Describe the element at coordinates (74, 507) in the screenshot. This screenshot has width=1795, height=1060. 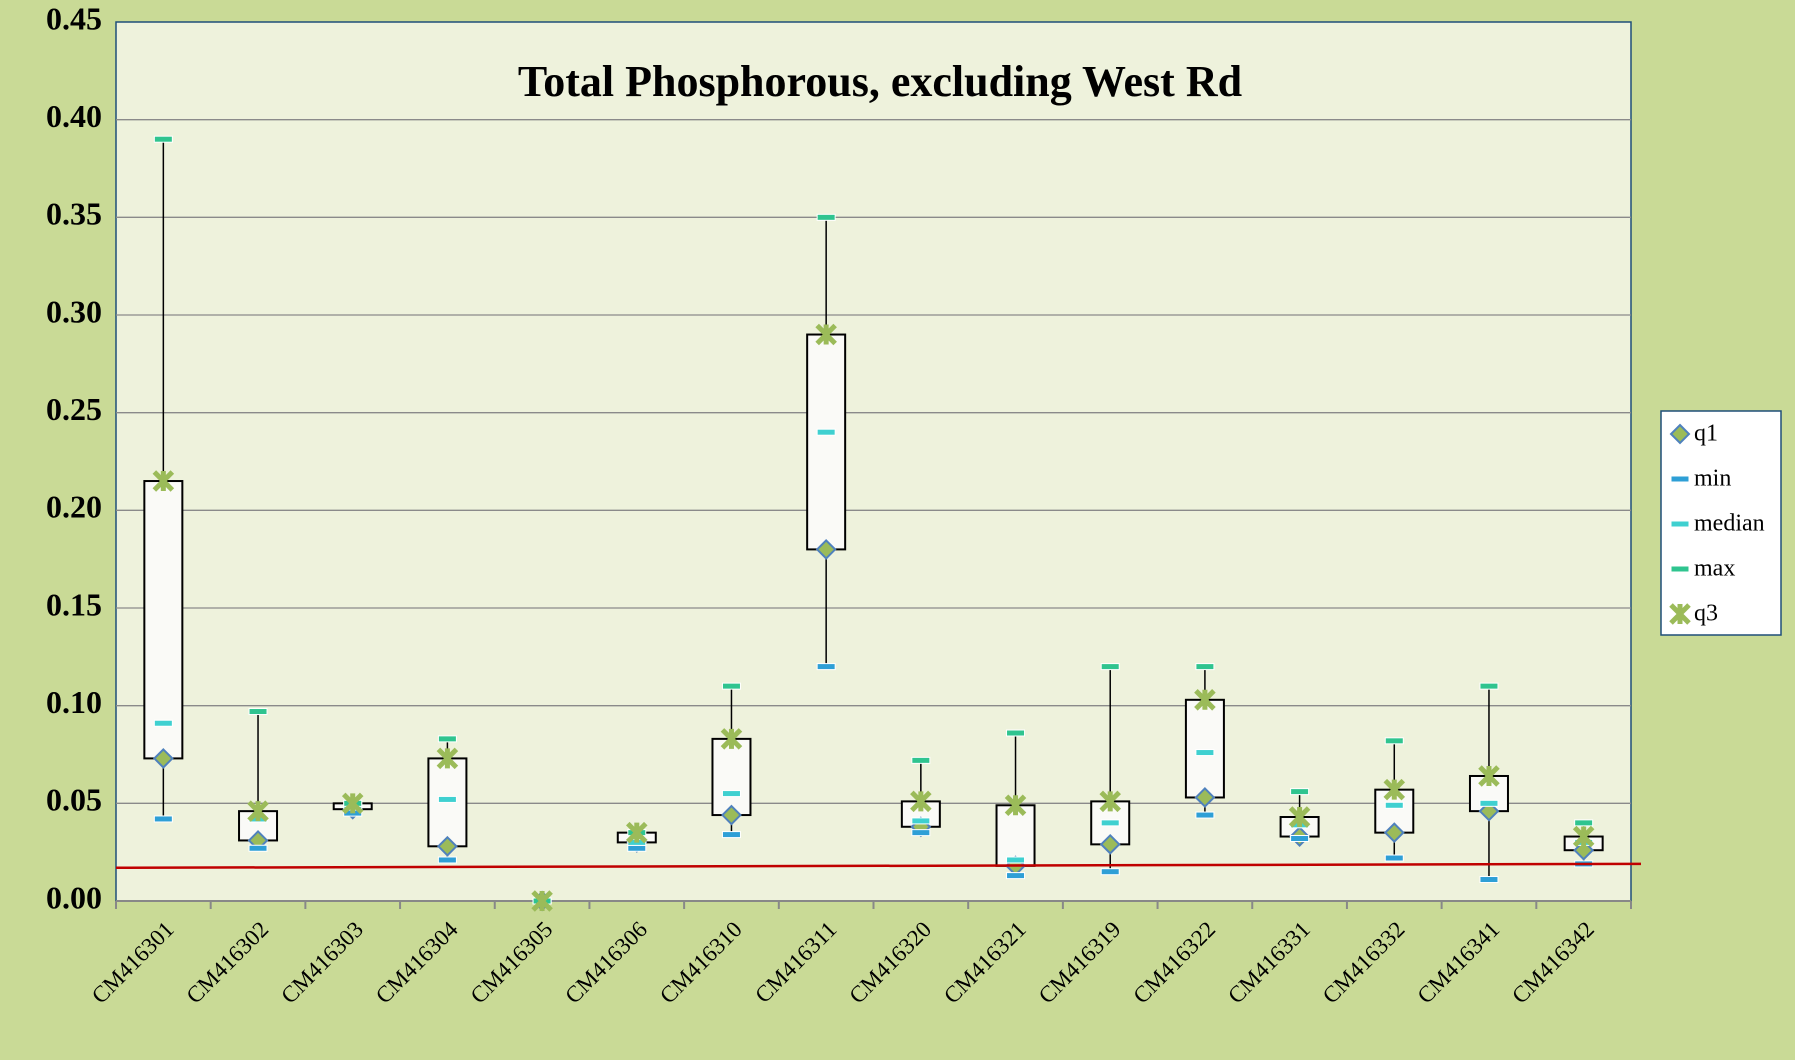
I see `y-tick-label: 0.20` at that location.